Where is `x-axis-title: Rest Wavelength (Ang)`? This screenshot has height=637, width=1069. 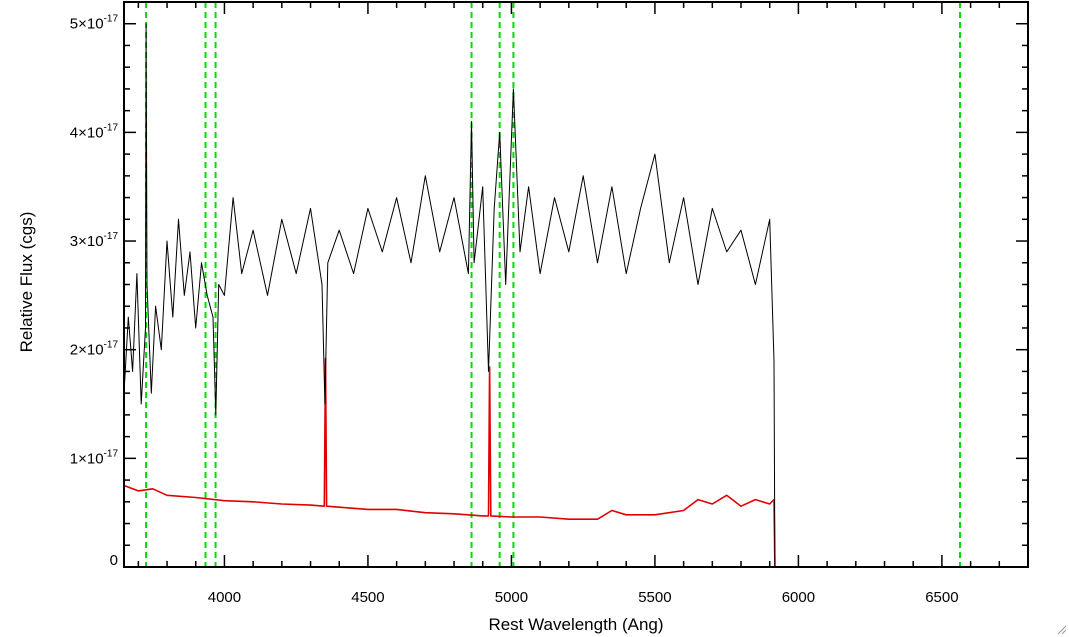
x-axis-title: Rest Wavelength (Ang) is located at coordinates (575, 624).